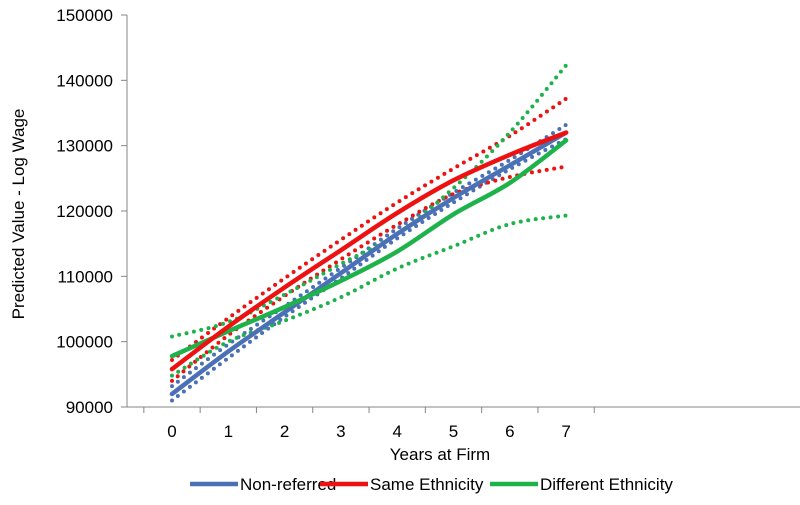 Image resolution: width=800 pixels, height=505 pixels. Describe the element at coordinates (509, 431) in the screenshot. I see `x-tick-label: 6` at that location.